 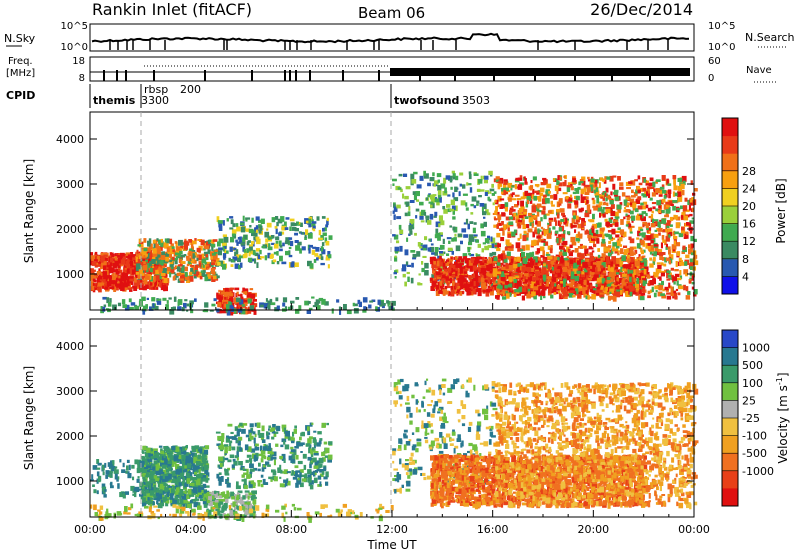 What do you see at coordinates (20, 73) in the screenshot?
I see `freq-label-line2: [MHz]` at bounding box center [20, 73].